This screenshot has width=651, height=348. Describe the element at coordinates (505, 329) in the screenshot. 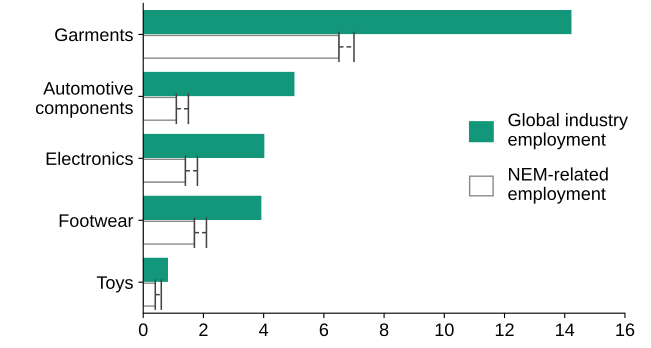

I see `x-tick-label: 12` at that location.